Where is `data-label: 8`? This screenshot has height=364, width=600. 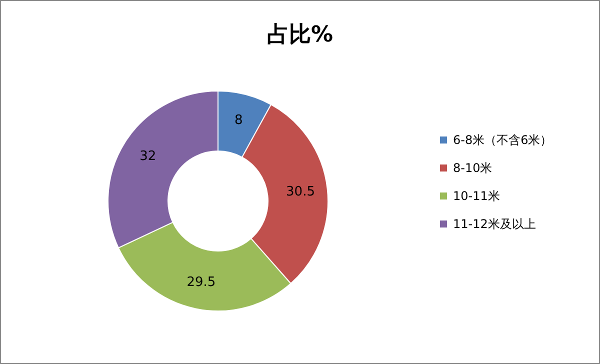
data-label: 8 is located at coordinates (238, 120).